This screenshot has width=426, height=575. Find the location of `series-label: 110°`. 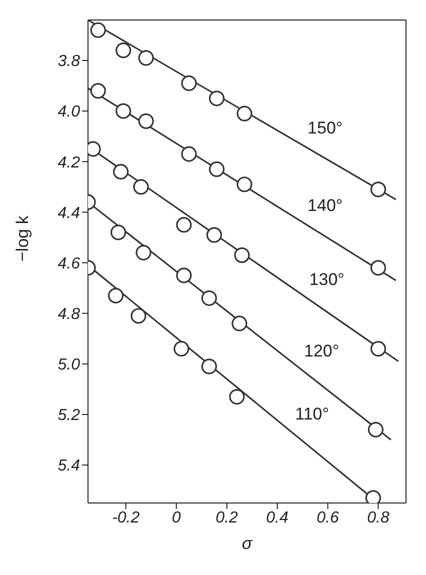

series-label: 110° is located at coordinates (312, 414).